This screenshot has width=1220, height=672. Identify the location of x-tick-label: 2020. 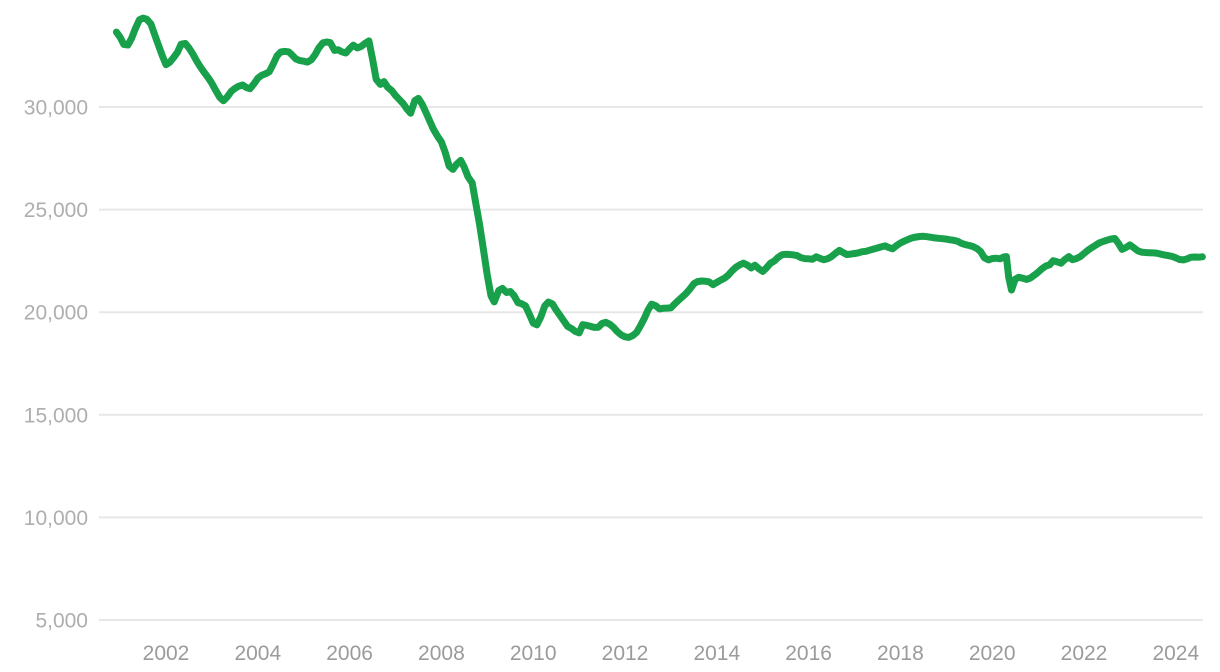
(992, 653).